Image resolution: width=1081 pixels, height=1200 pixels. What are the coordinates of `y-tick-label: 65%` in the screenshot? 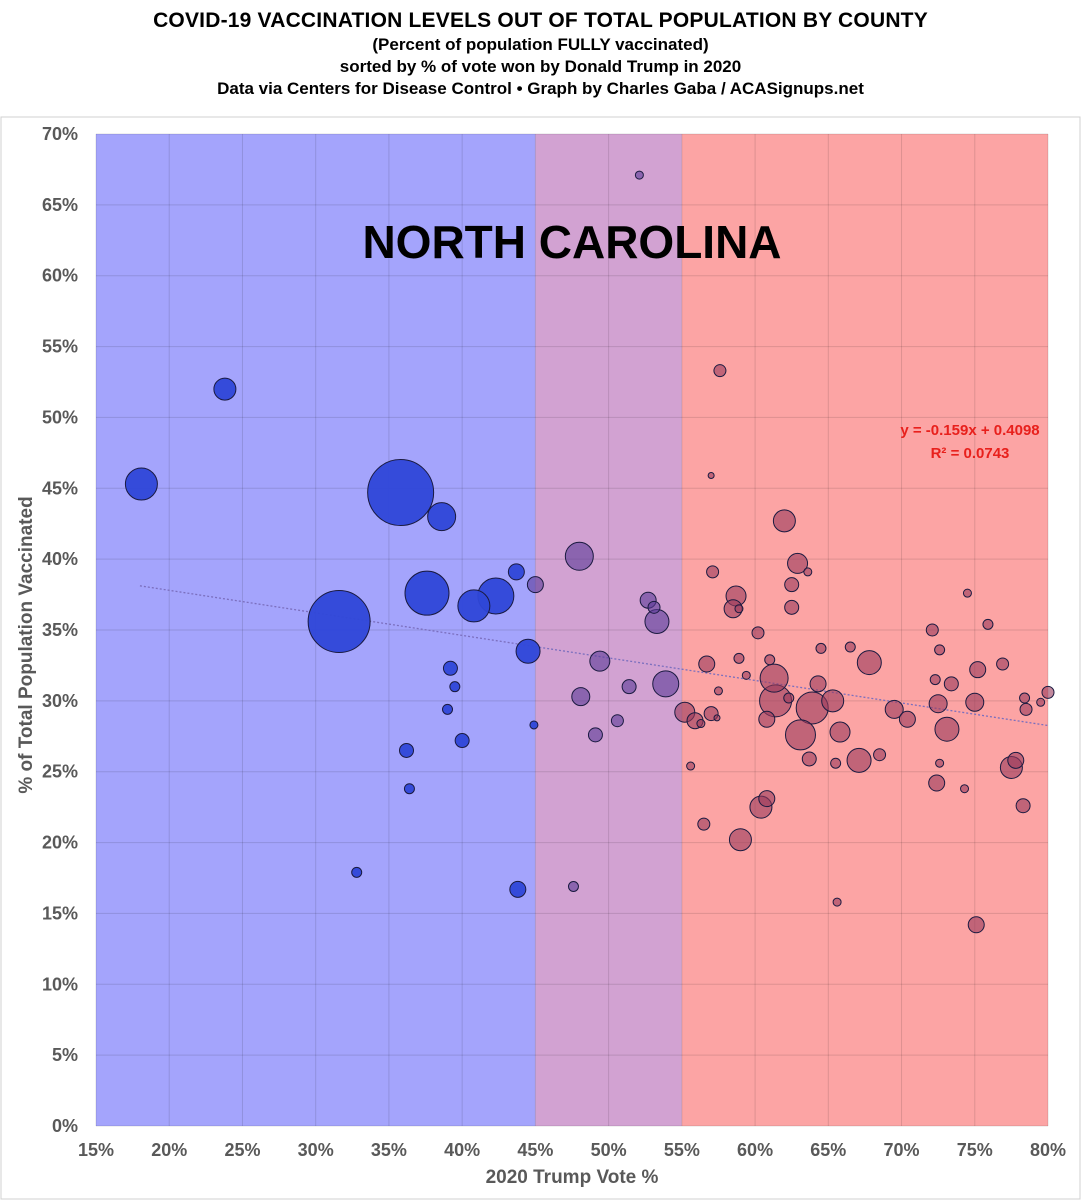 It's located at (60, 205).